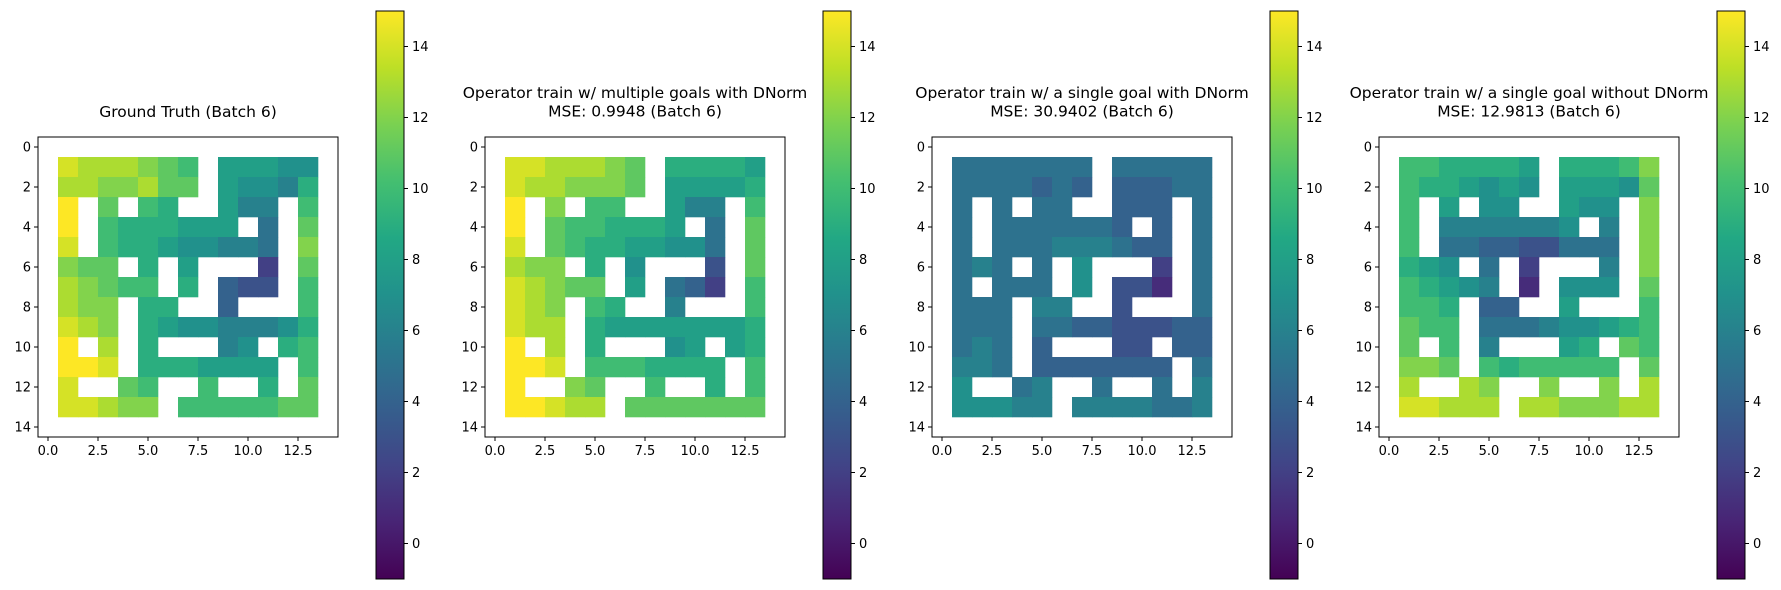 This screenshot has width=1781, height=590. What do you see at coordinates (982, 307) in the screenshot?
I see `heatmap-cell-r8-c2` at bounding box center [982, 307].